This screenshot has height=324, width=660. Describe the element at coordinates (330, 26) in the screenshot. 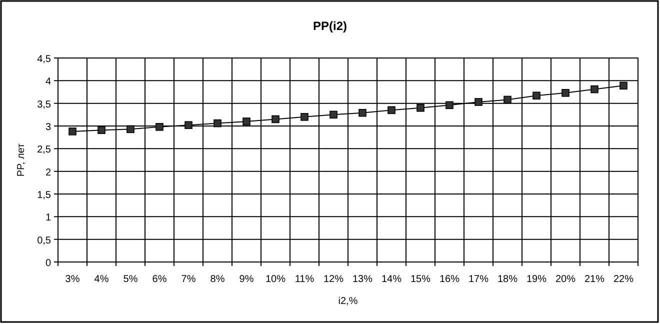

I see `chart-title: PP(i2)` at that location.